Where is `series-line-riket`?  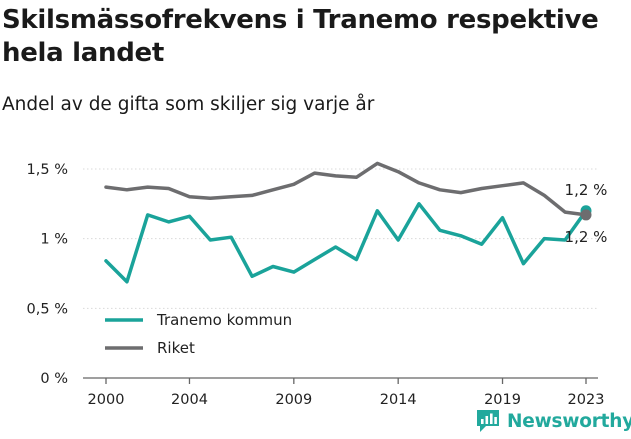 series-line-riket is located at coordinates (346, 189).